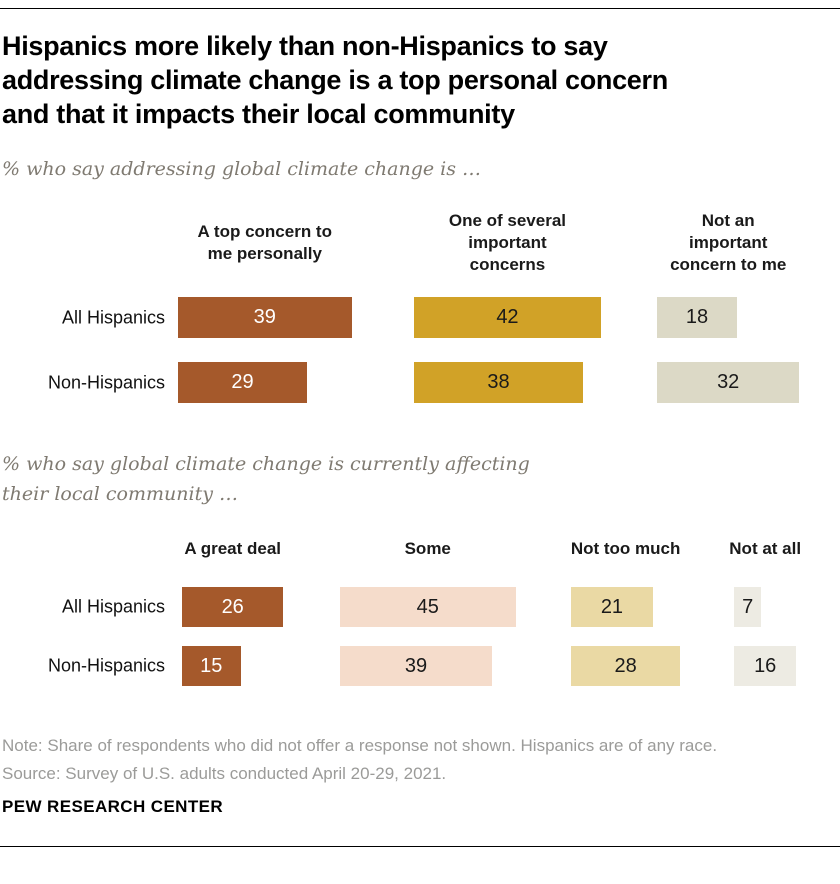  What do you see at coordinates (264, 242) in the screenshot?
I see `column-header: A top concern to me personally` at bounding box center [264, 242].